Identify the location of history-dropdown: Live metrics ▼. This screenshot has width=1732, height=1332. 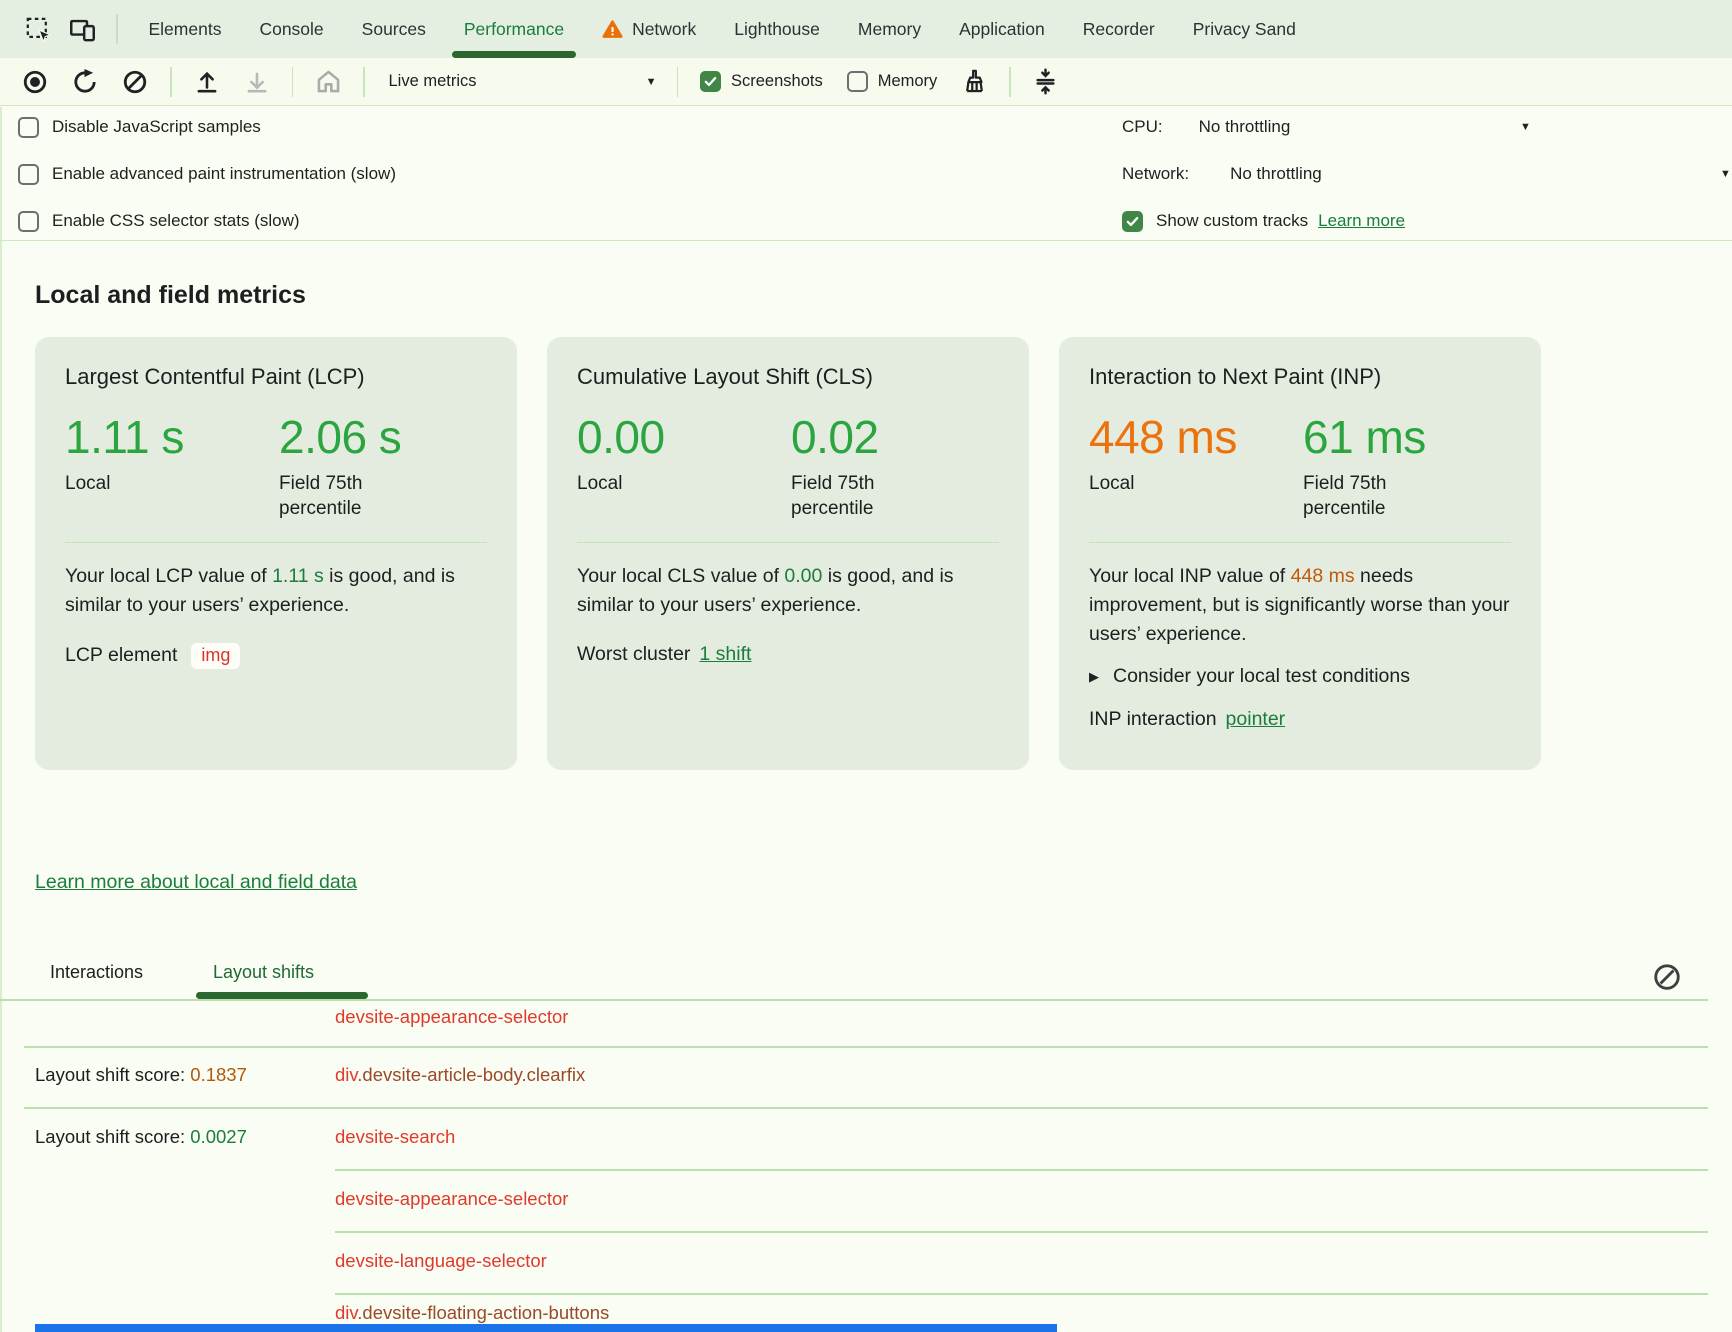
(521, 82).